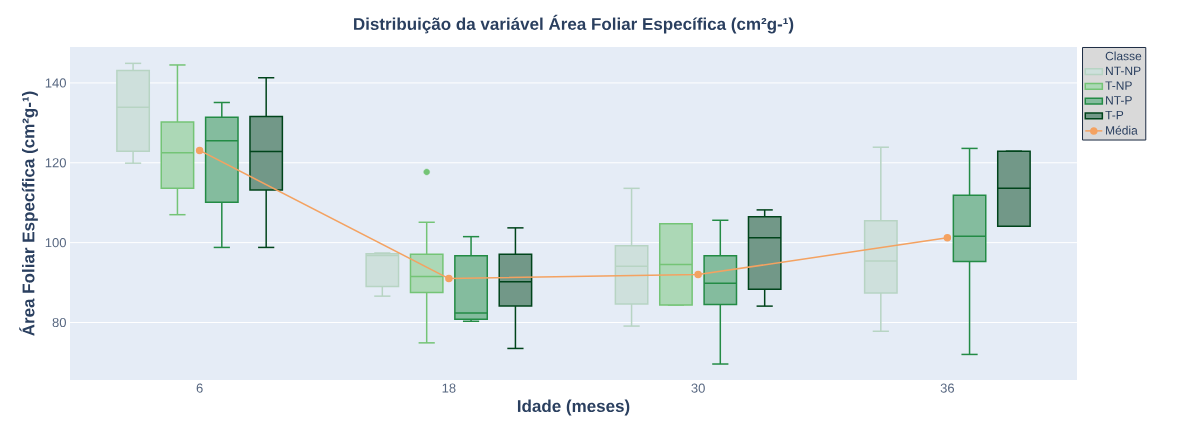  Describe the element at coordinates (55, 163) in the screenshot. I see `y-tick-label: 120` at that location.